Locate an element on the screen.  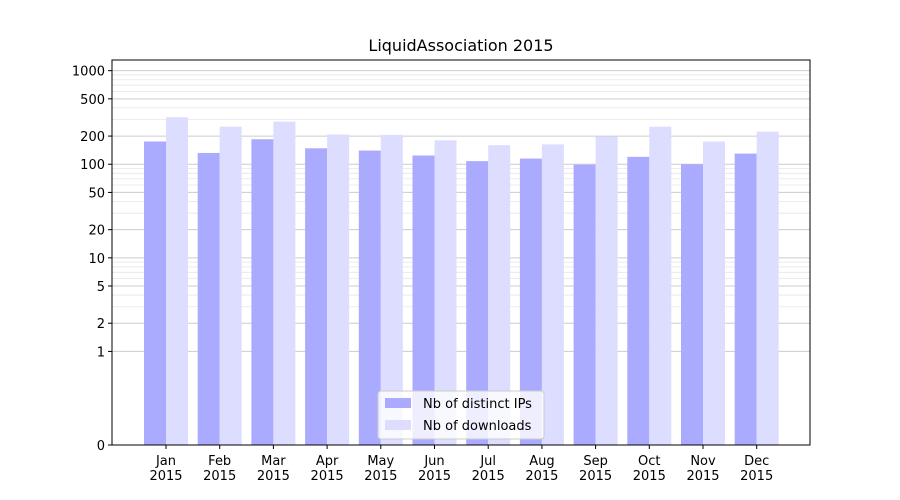
y-tick-label: 2 is located at coordinates (101, 324).